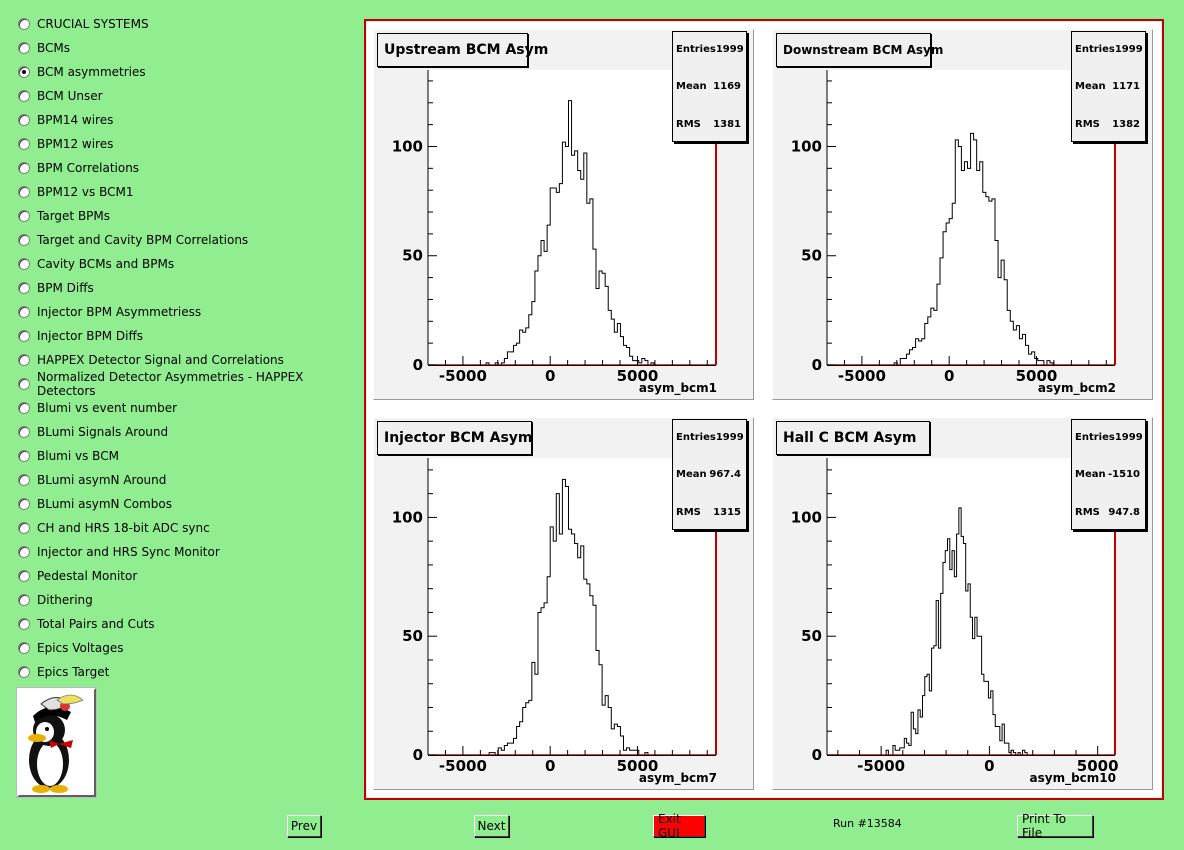  I want to click on page-option: Epics Voltages, so click(188, 648).